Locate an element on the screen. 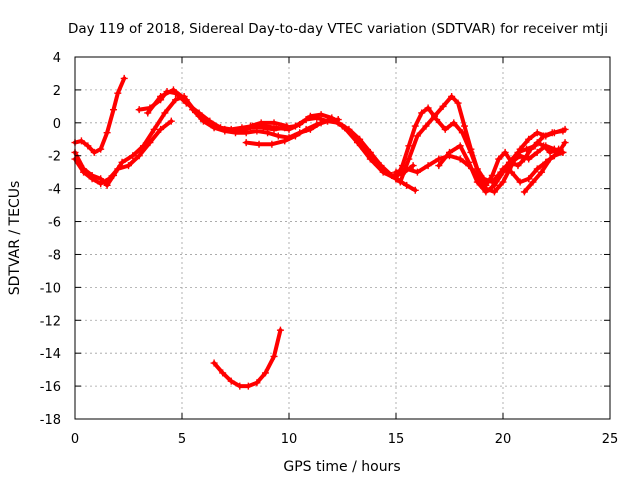 The image size is (640, 480). y-tick-label: 0 is located at coordinates (57, 124).